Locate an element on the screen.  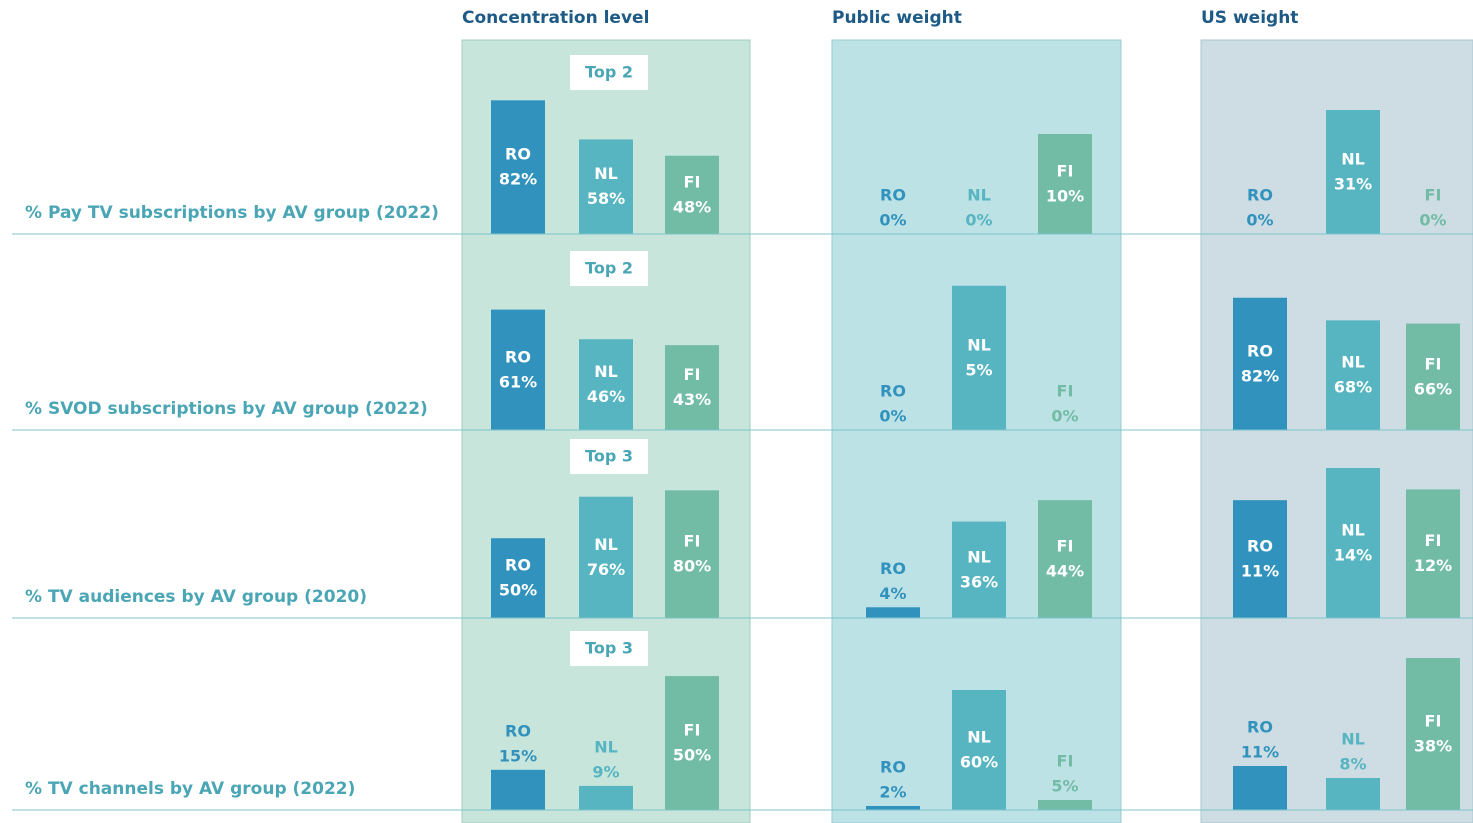
bar-value: 10% is located at coordinates (1065, 196).